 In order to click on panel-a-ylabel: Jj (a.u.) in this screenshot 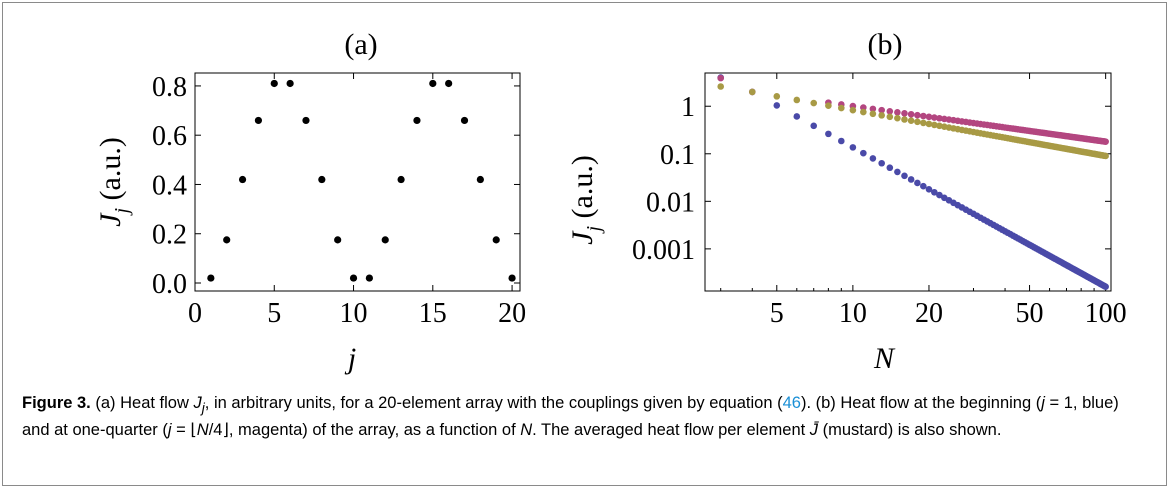, I will do `click(113, 182)`.